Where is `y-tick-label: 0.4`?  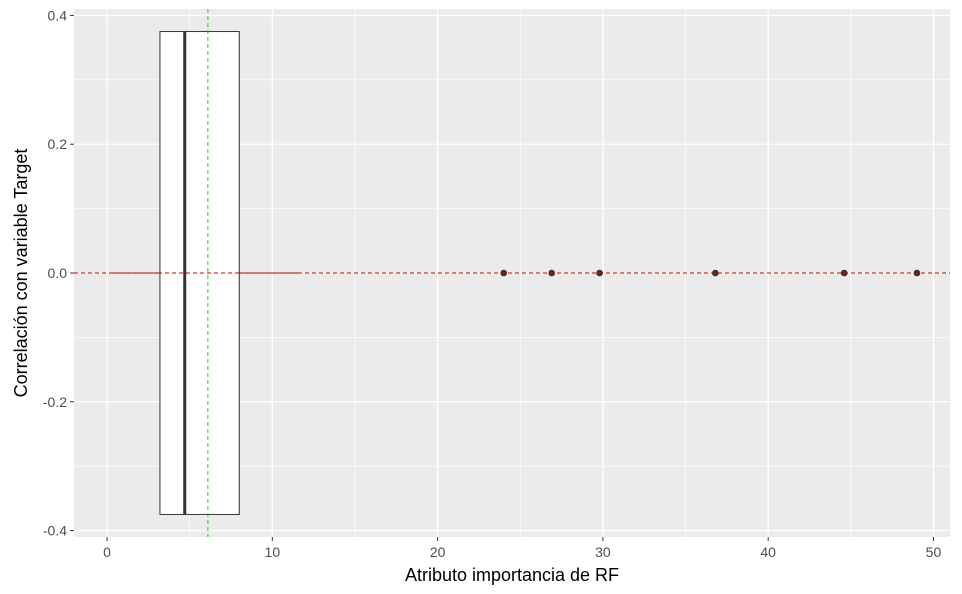 y-tick-label: 0.4 is located at coordinates (58, 15).